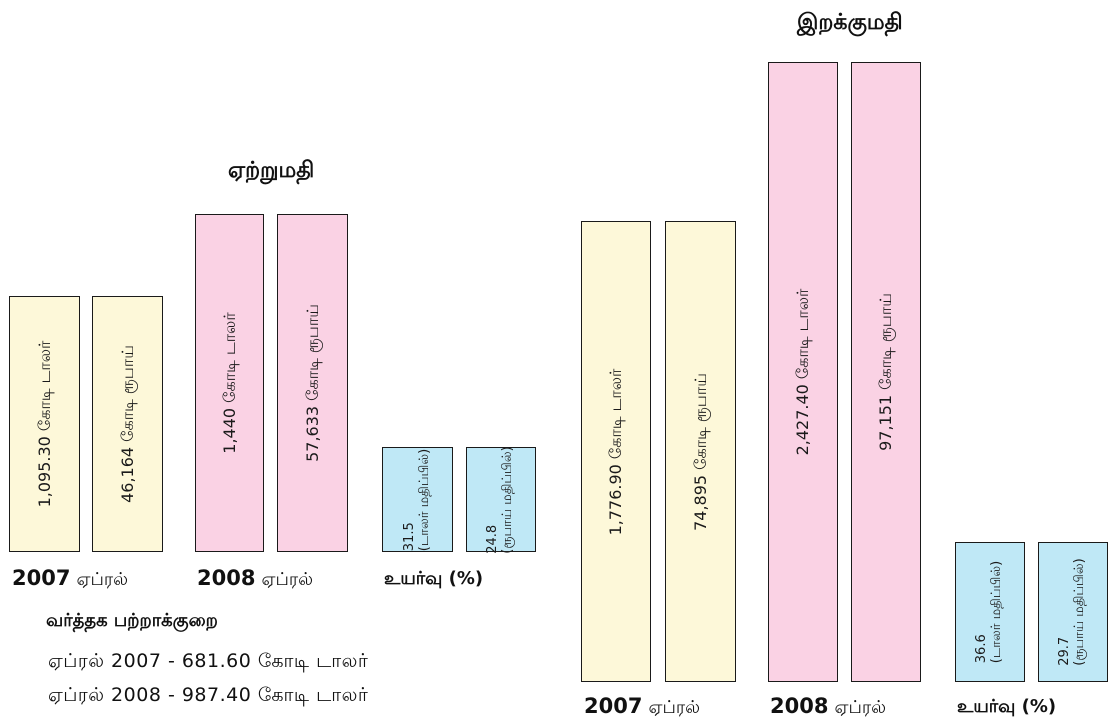 The height and width of the screenshot is (724, 1110). I want to click on export-rise-rupee-sub: (ரூபாய் மதிப்பில்), so click(507, 499).